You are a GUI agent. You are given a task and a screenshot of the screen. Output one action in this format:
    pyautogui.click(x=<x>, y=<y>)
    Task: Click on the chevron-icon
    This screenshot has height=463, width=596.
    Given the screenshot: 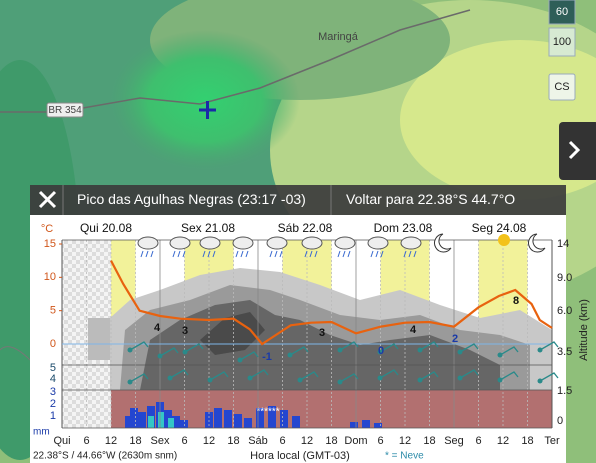 What is the action you would take?
    pyautogui.click(x=574, y=150)
    